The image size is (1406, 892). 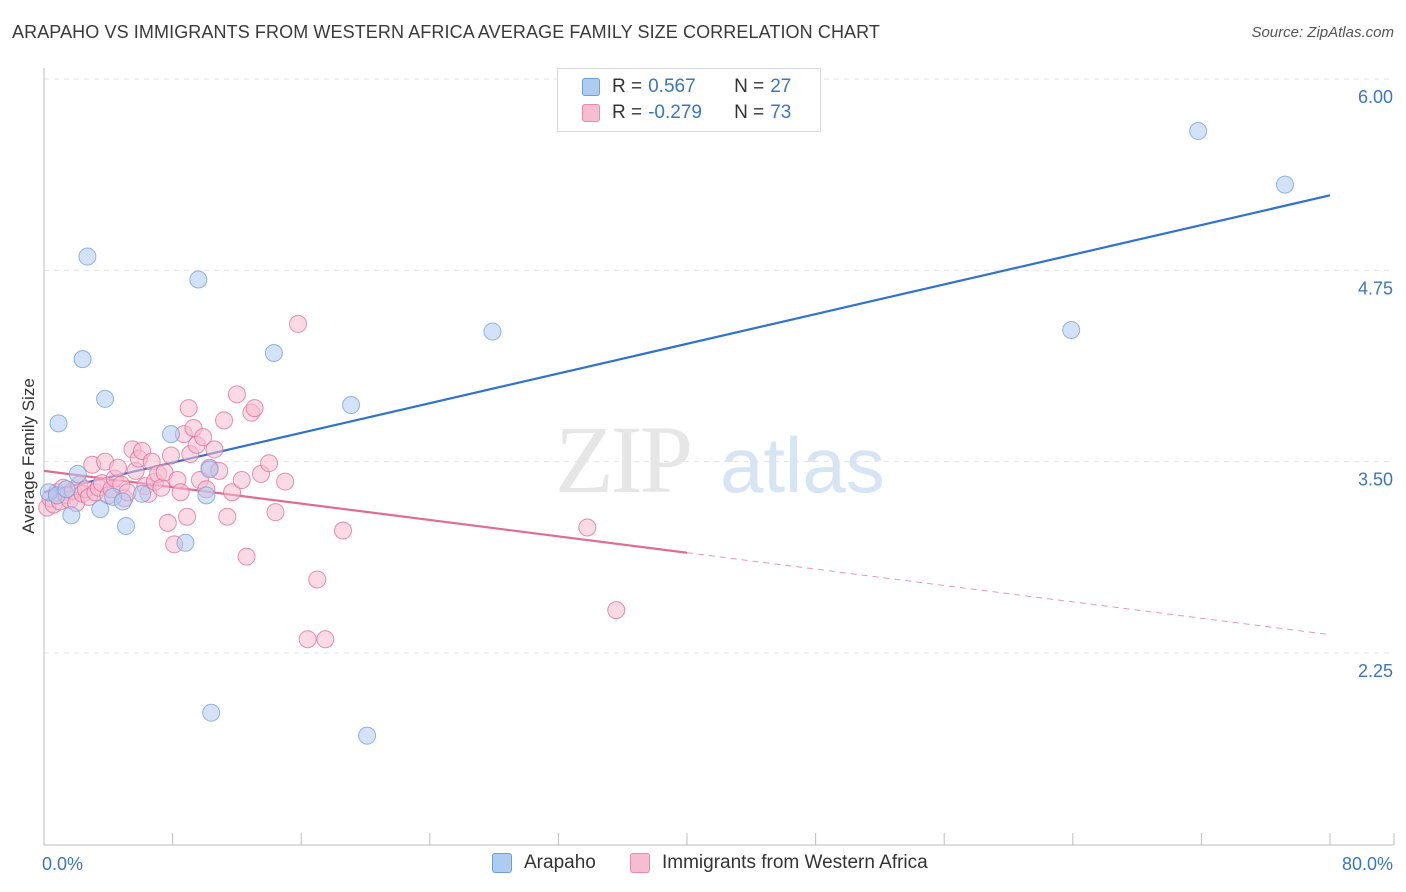 What do you see at coordinates (622, 459) in the screenshot?
I see `watermark-zip: ZIP` at bounding box center [622, 459].